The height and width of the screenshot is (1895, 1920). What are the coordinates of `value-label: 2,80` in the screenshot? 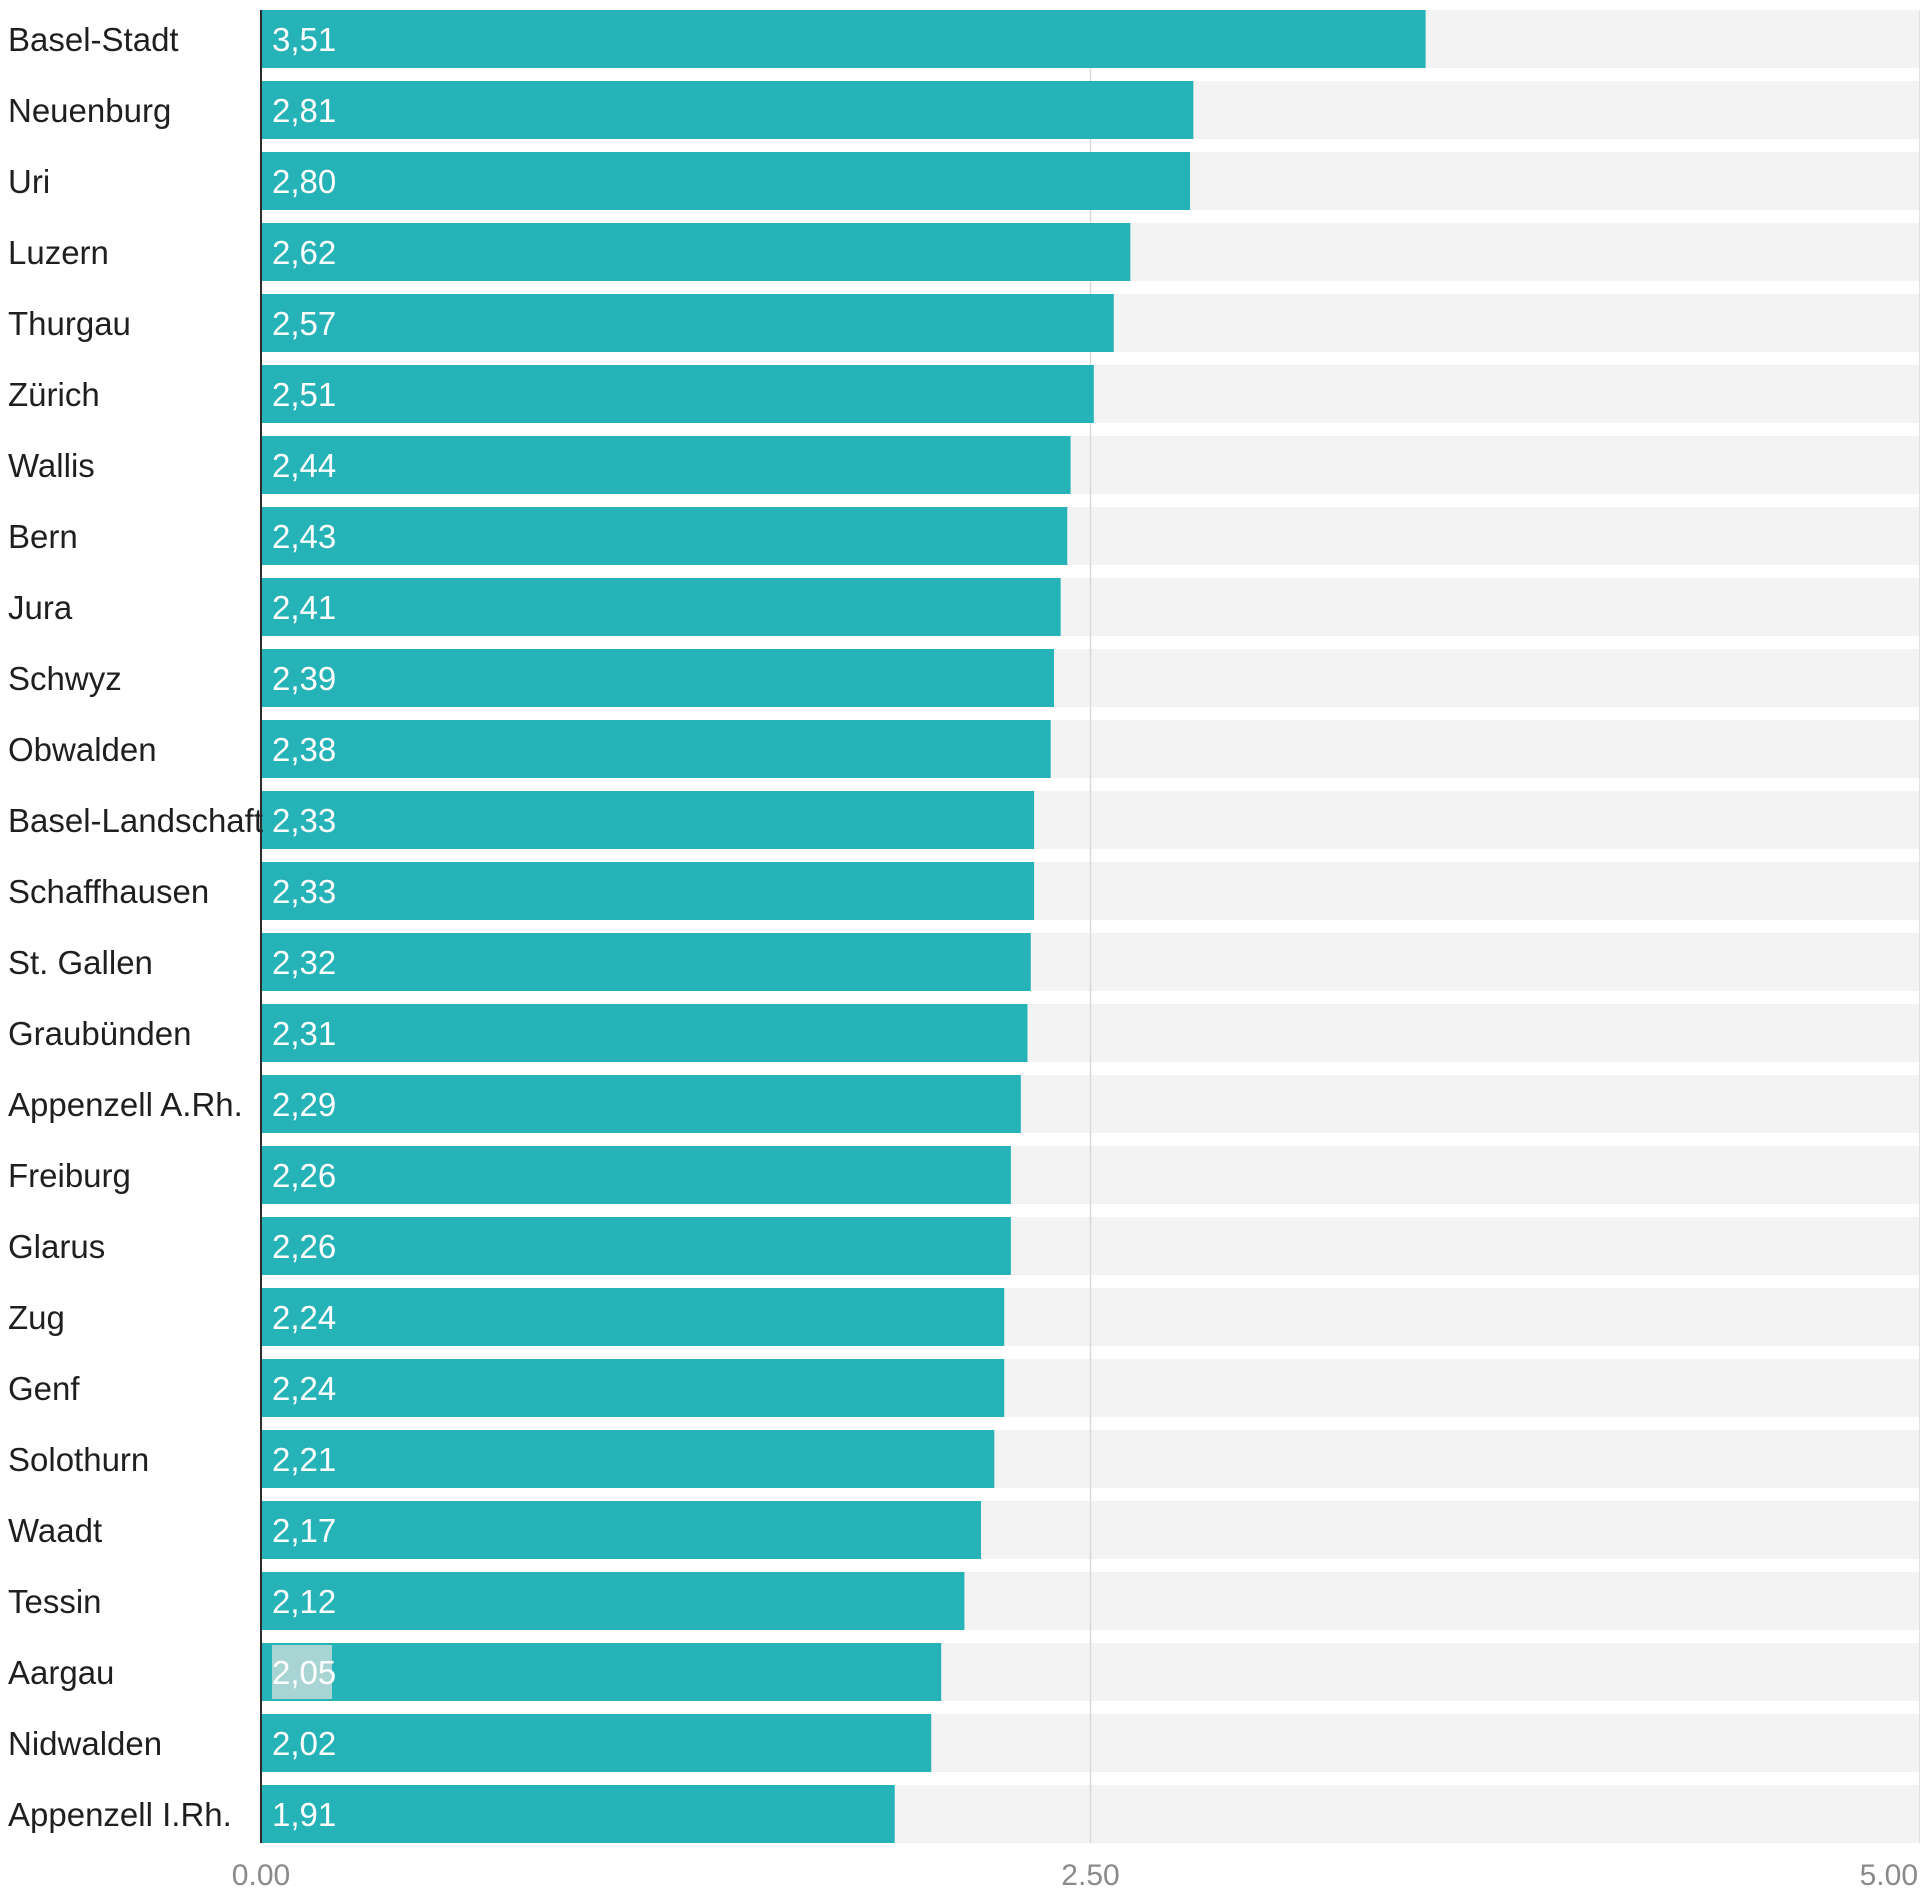 It's located at (304, 181).